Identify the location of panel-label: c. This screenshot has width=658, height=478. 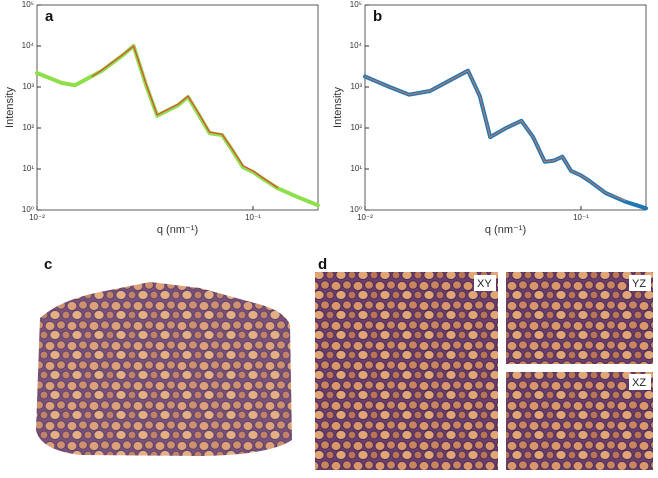
(48, 264).